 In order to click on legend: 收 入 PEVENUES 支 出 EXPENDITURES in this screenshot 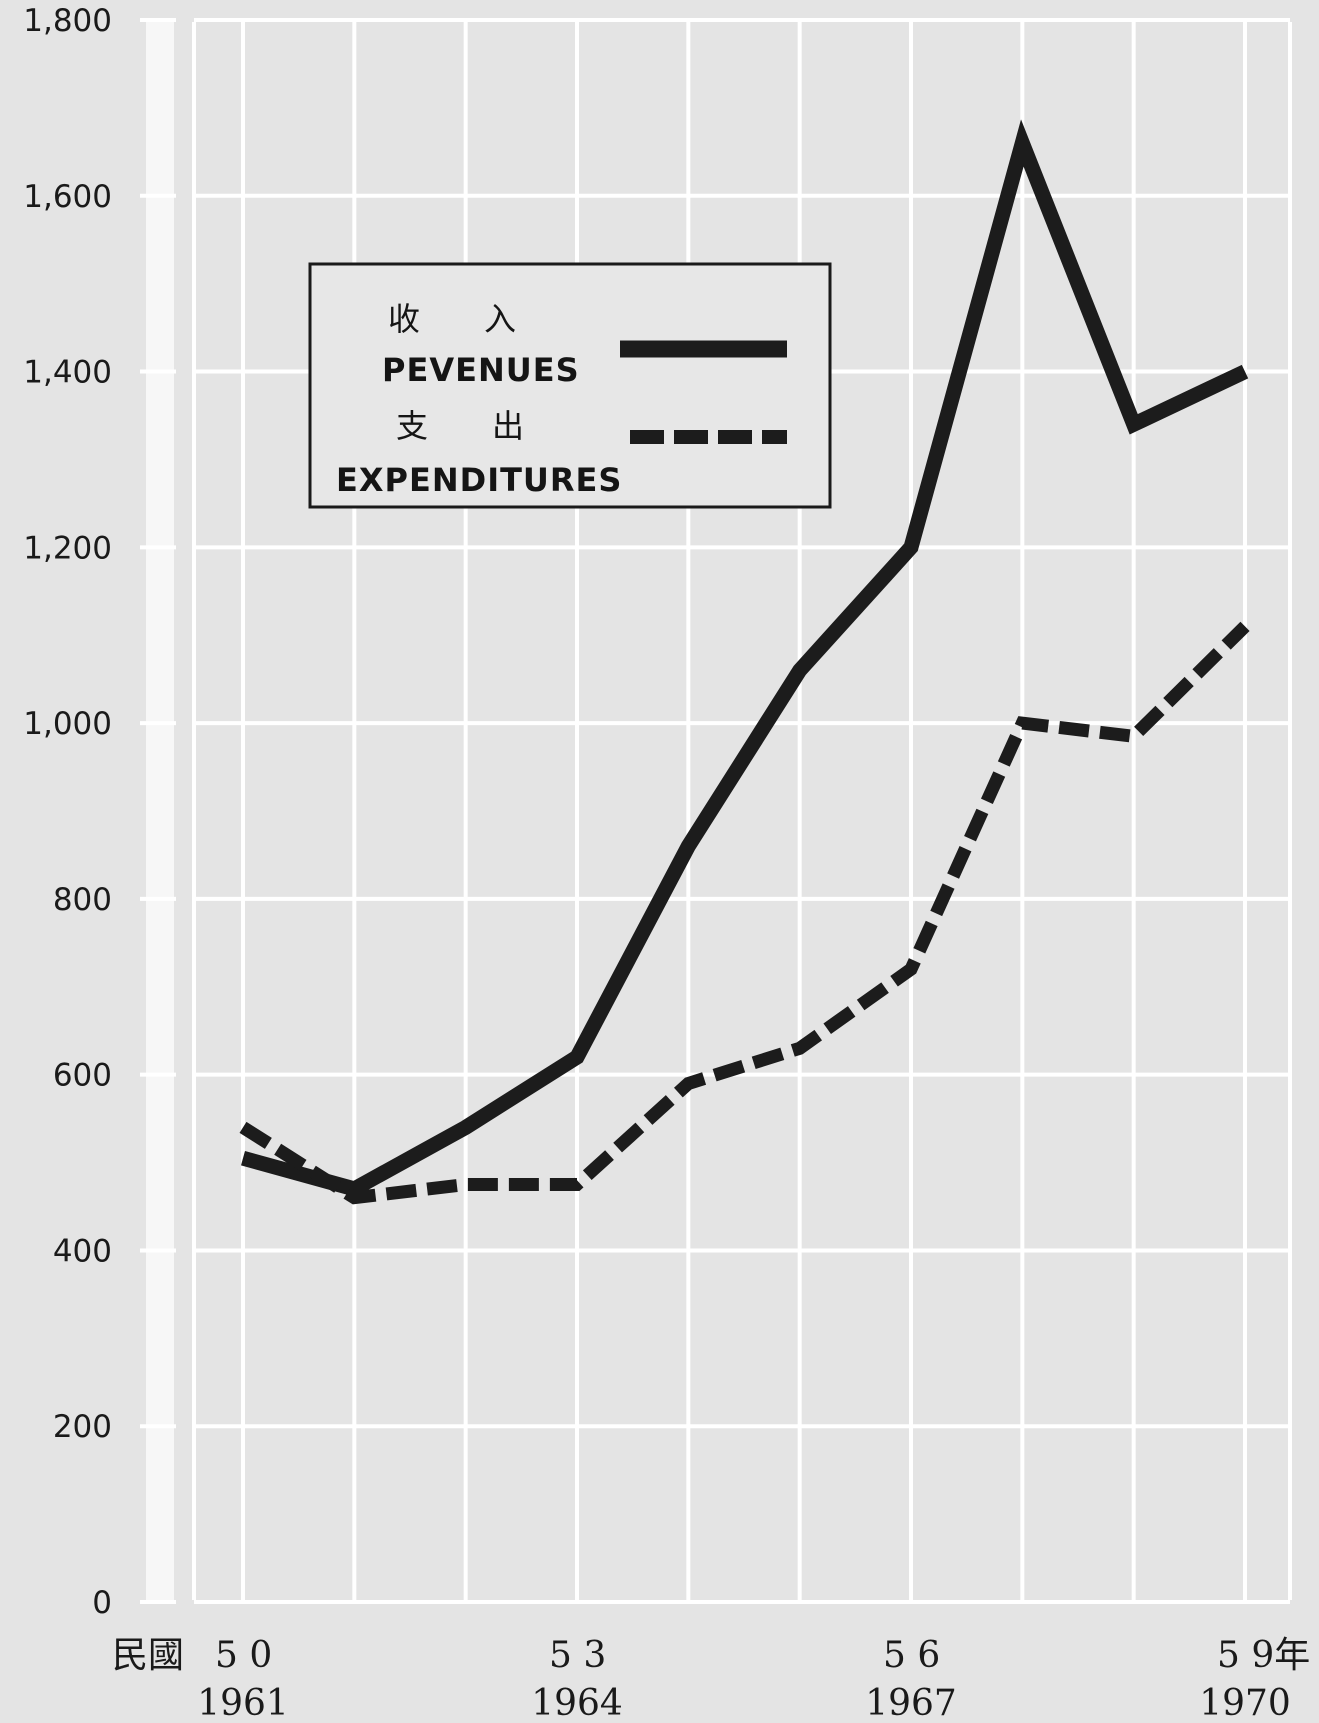, I will do `click(570, 385)`.